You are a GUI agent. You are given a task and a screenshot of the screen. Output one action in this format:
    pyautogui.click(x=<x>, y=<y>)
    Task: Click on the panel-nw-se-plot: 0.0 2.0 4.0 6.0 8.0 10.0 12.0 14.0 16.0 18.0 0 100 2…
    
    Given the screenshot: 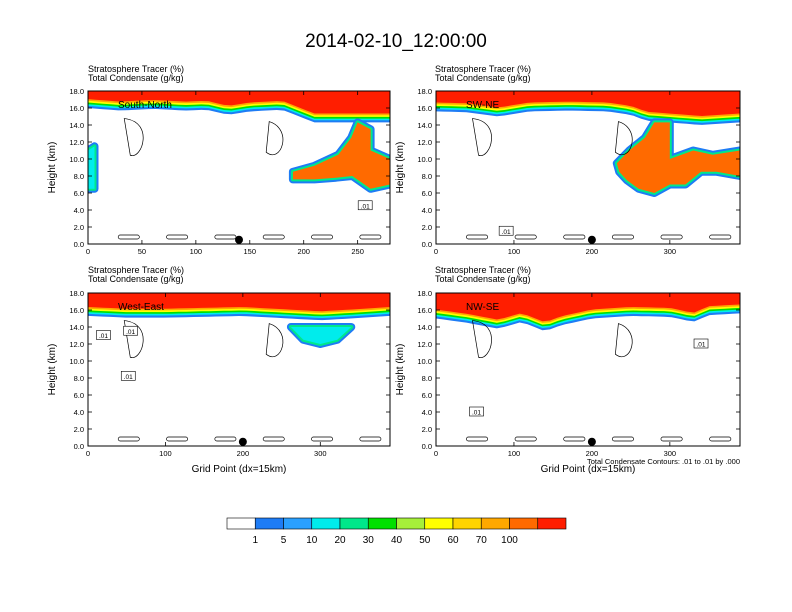 What is the action you would take?
    pyautogui.click(x=568, y=382)
    